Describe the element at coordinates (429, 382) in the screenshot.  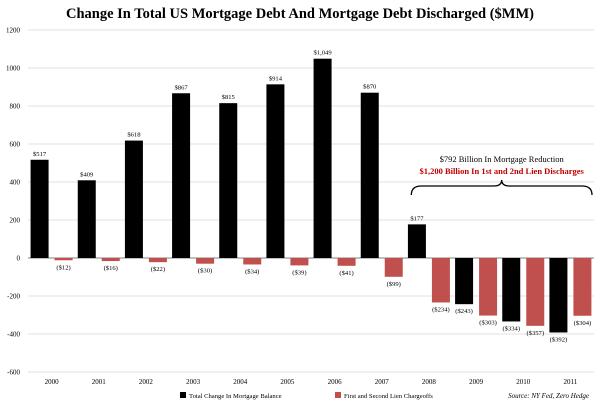
I see `x-tick-label: 2008` at that location.